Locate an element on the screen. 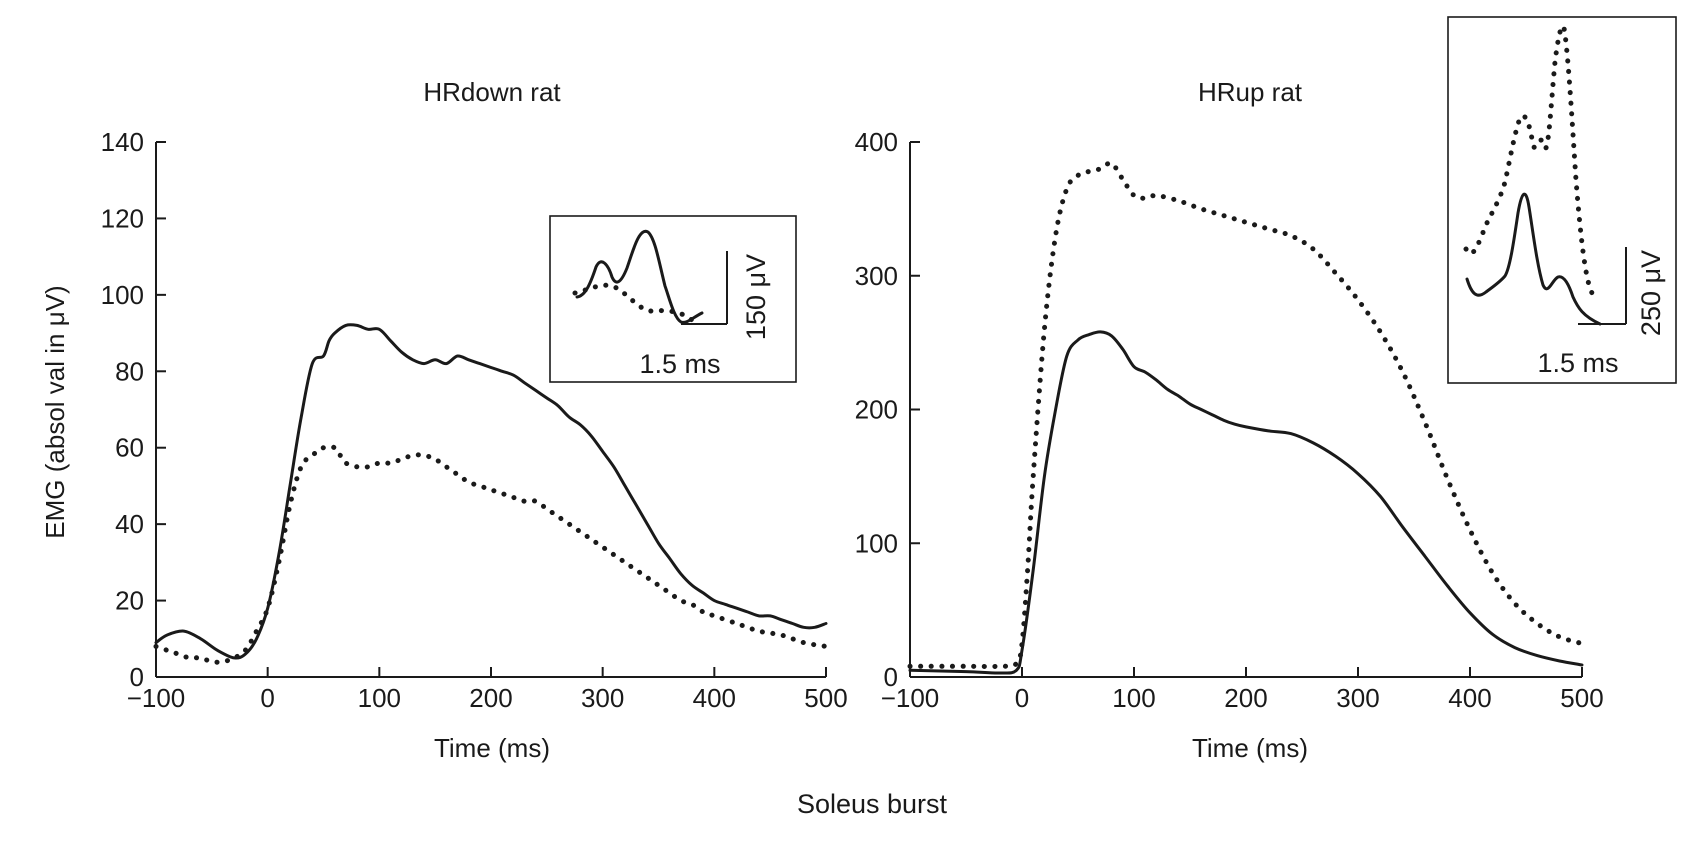 This screenshot has height=843, width=1690. y-tick-label: 60 is located at coordinates (129, 448).